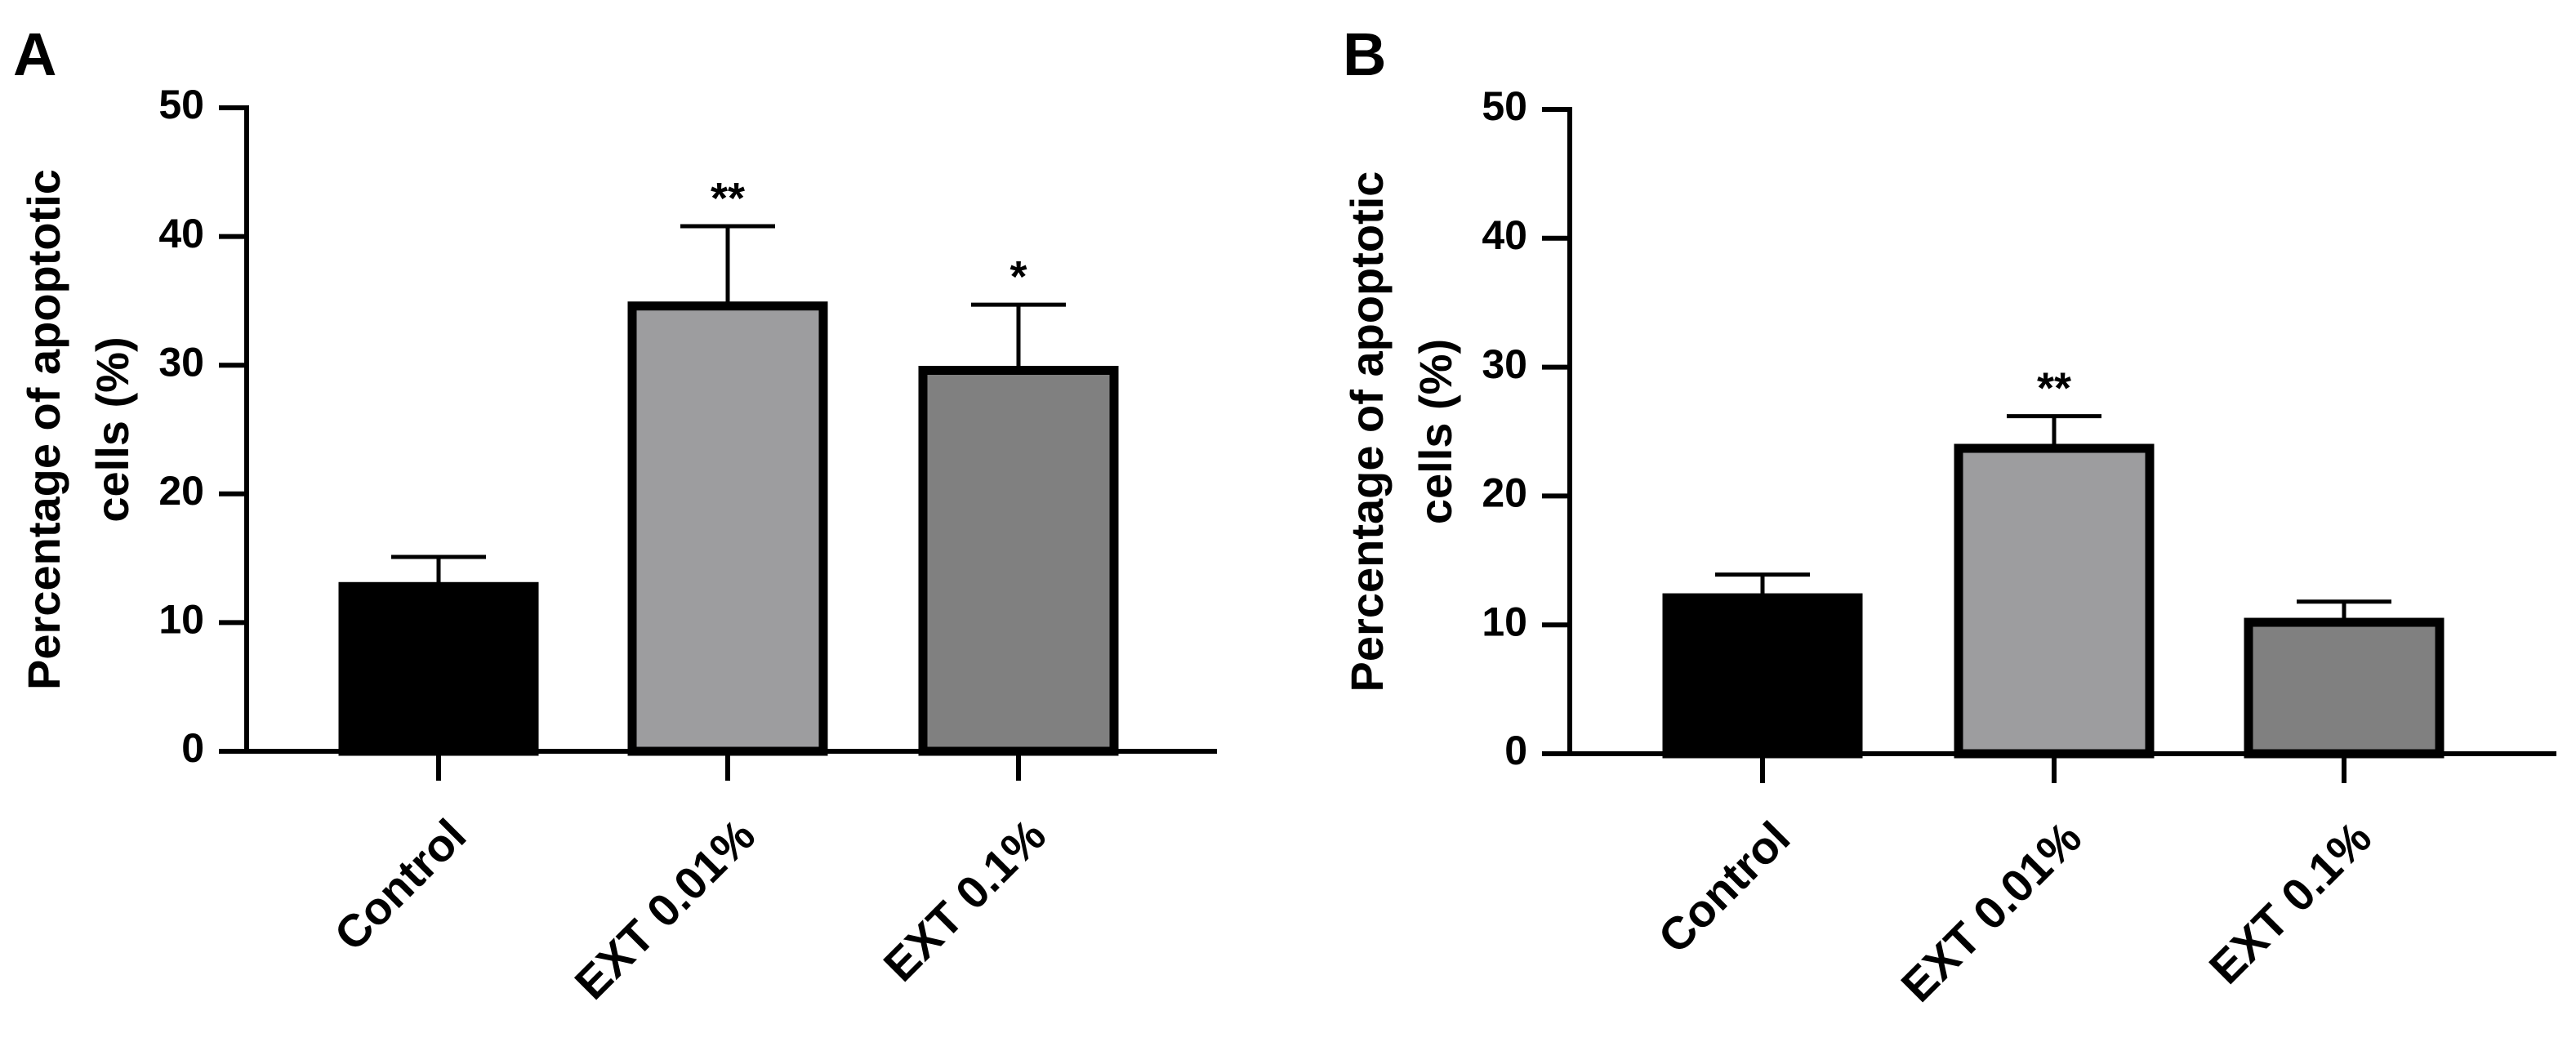  What do you see at coordinates (1364, 54) in the screenshot?
I see `panel-label: B` at bounding box center [1364, 54].